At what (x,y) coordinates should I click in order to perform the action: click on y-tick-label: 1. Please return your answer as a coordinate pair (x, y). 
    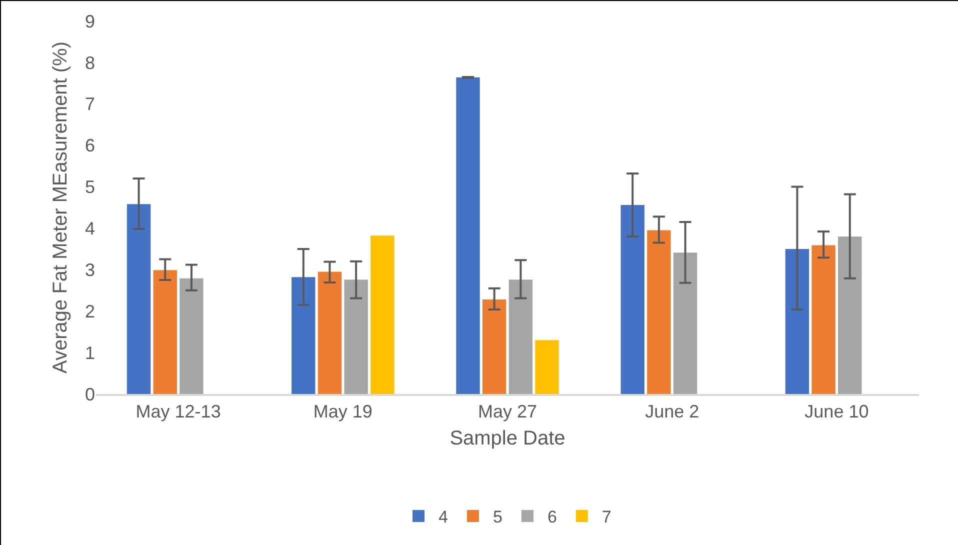
    Looking at the image, I should click on (89, 352).